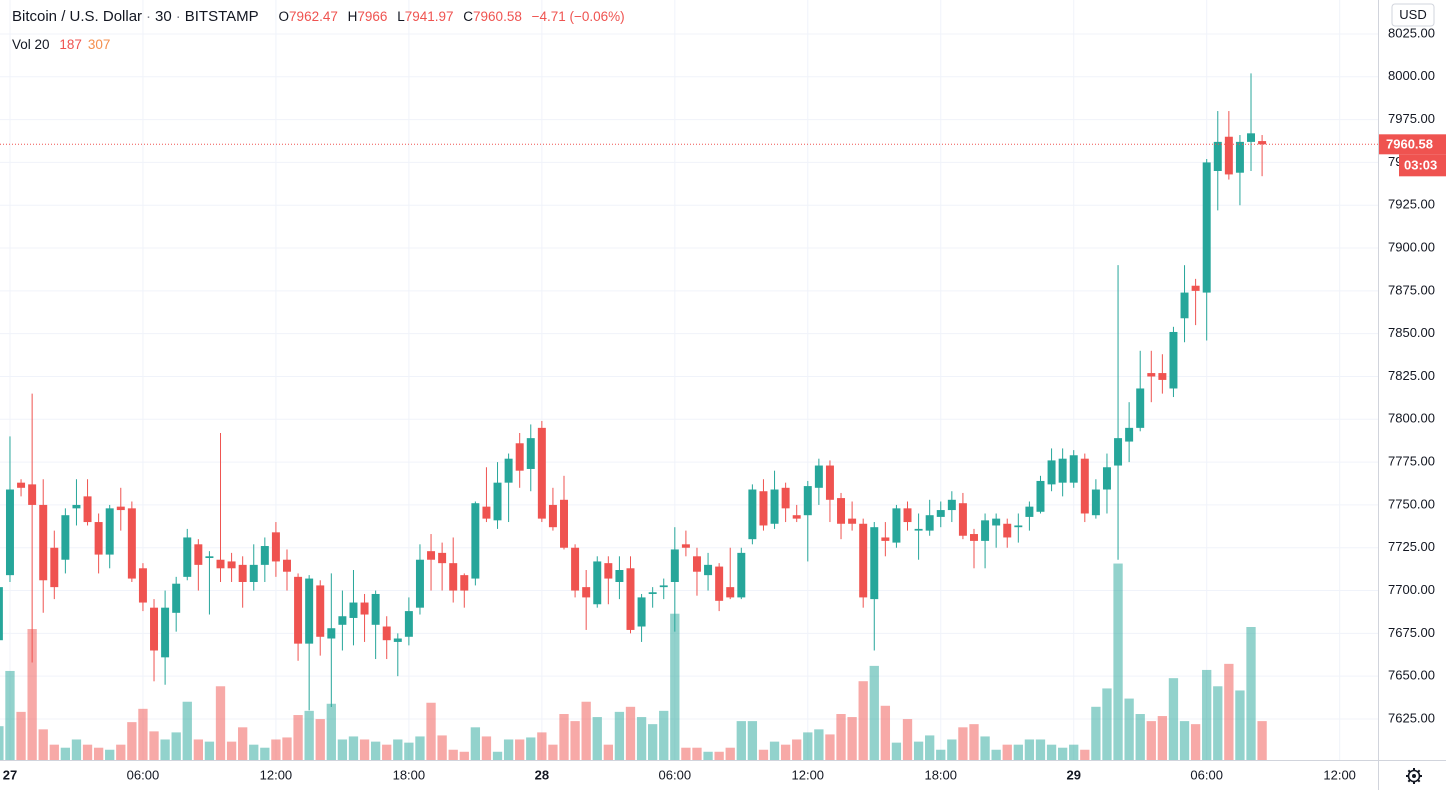  I want to click on volume-ma: 187, so click(70, 44).